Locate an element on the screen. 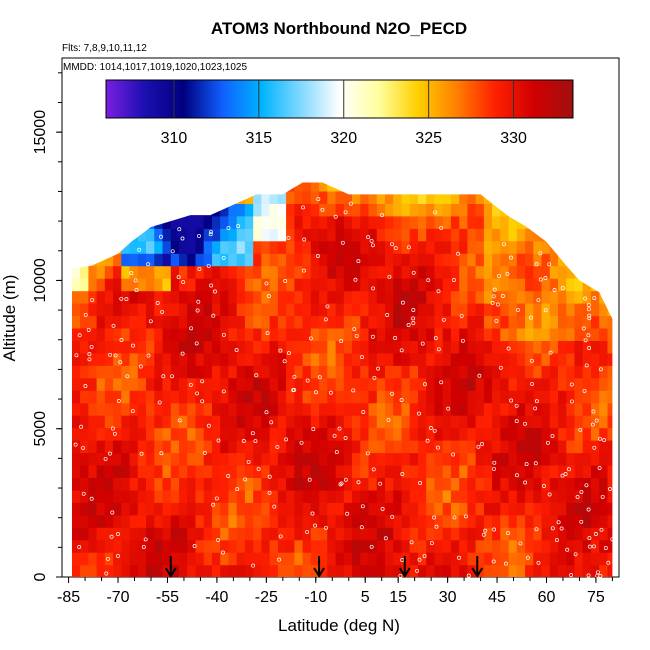  y-tick-label: 5000 is located at coordinates (40, 429).